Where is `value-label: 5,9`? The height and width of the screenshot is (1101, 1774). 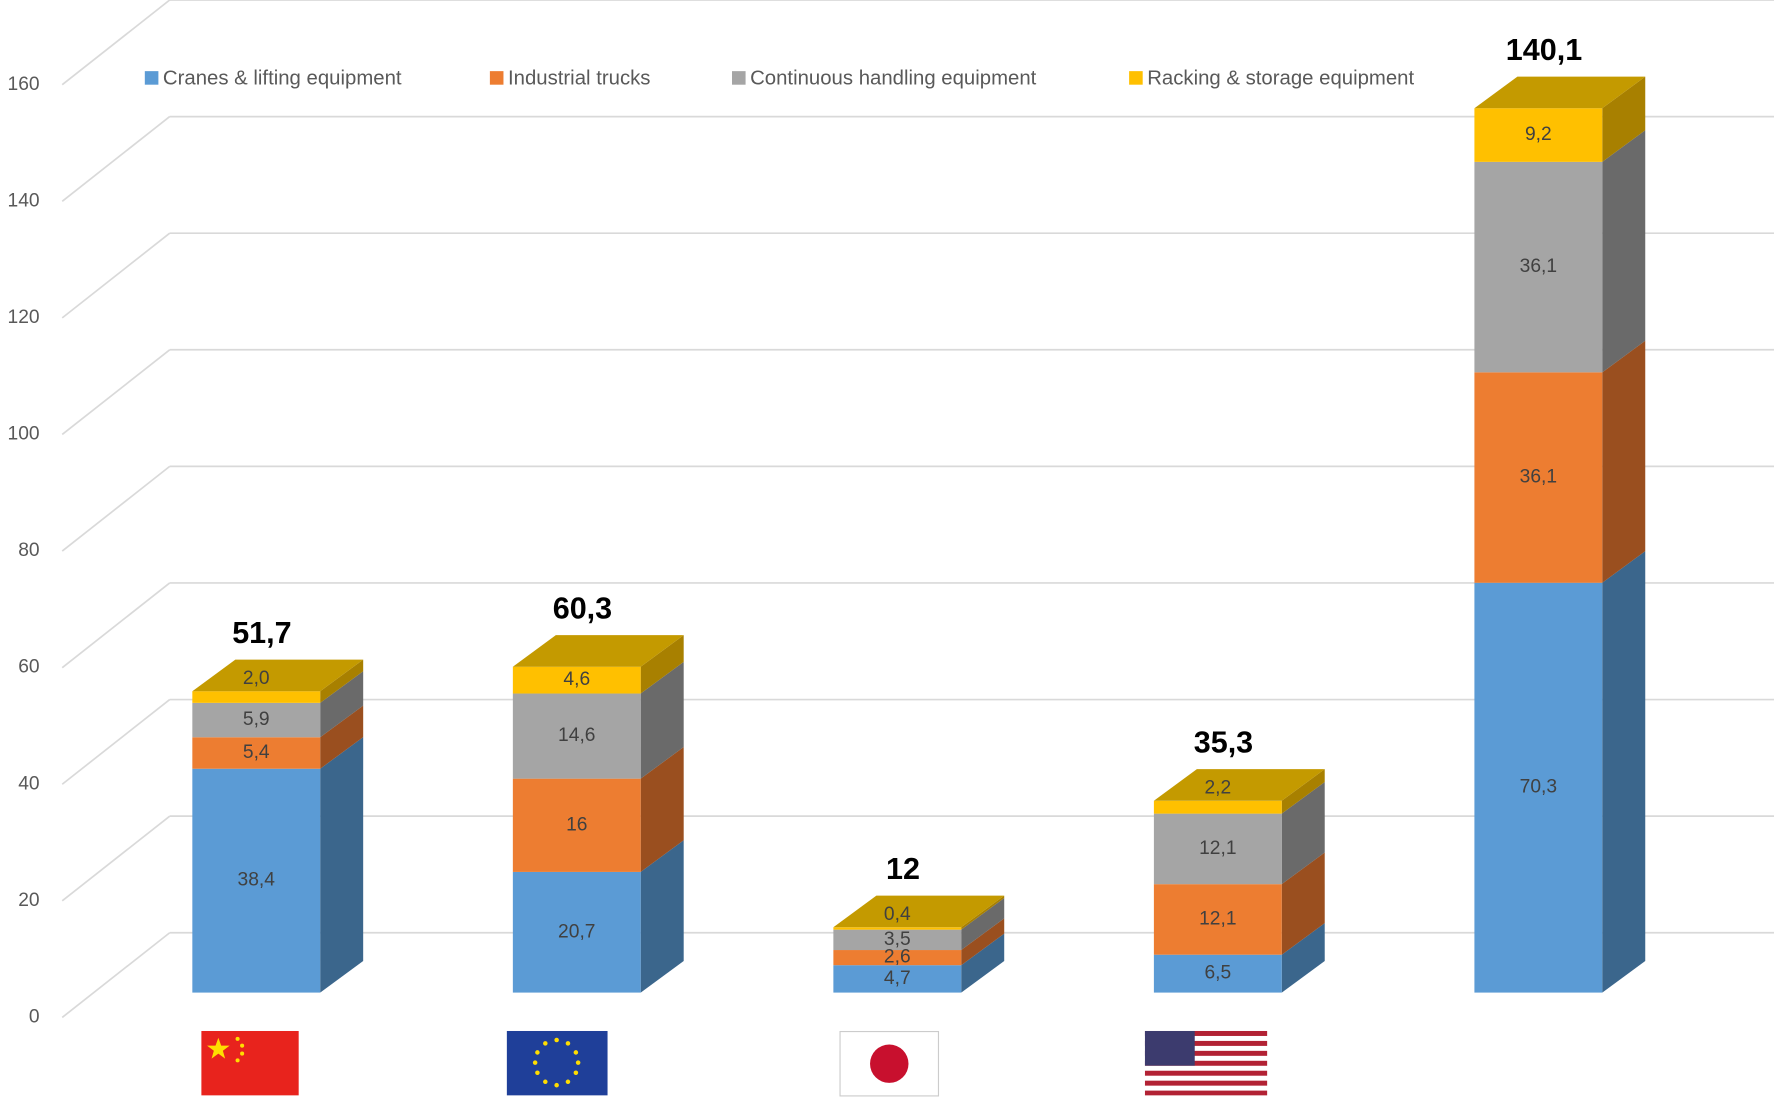
value-label: 5,9 is located at coordinates (256, 719).